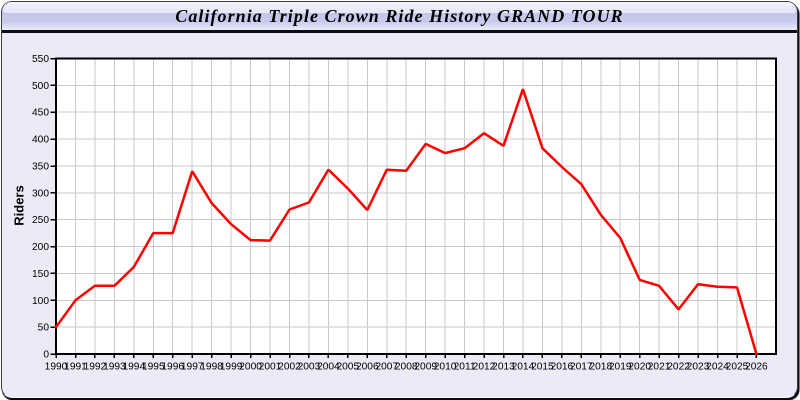 Image resolution: width=800 pixels, height=400 pixels. What do you see at coordinates (40, 167) in the screenshot?
I see `svg-text: 350` at bounding box center [40, 167].